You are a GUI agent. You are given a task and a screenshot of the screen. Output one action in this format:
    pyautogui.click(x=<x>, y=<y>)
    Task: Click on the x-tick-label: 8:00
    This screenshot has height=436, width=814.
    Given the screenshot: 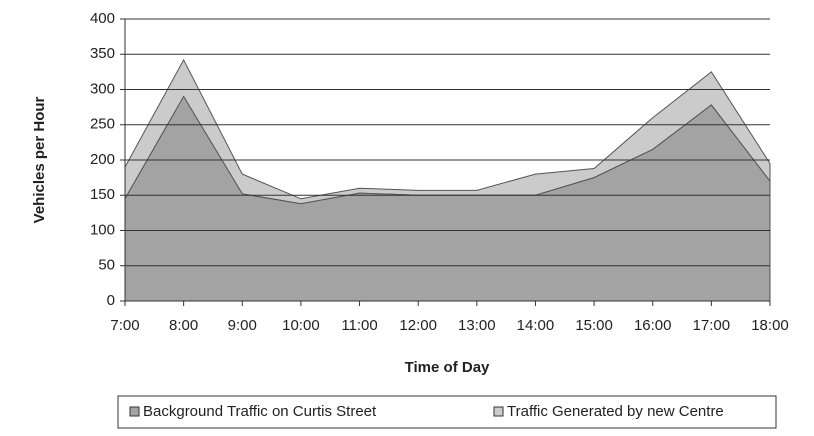 What is the action you would take?
    pyautogui.click(x=183, y=325)
    